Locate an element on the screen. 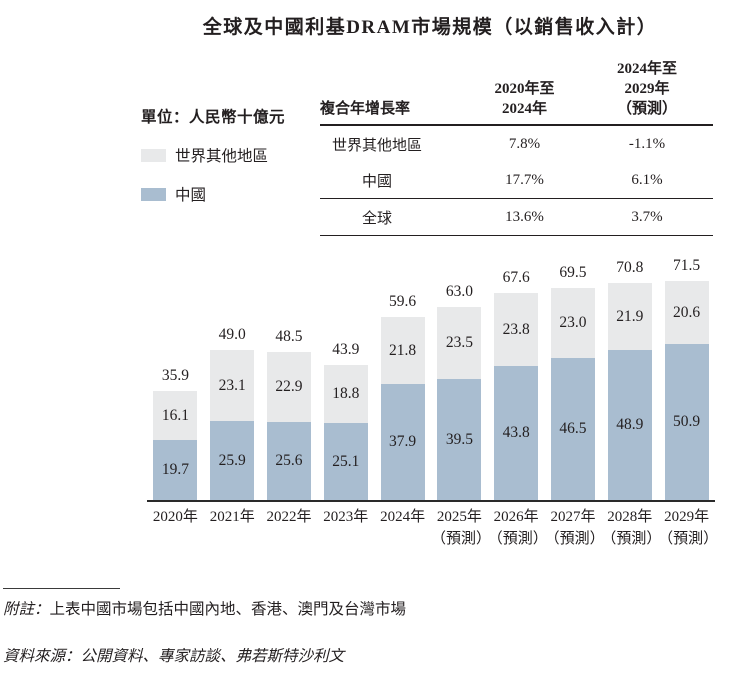 Image resolution: width=733 pixels, height=676 pixels. bar-segment-china: 25.1 is located at coordinates (345, 461).